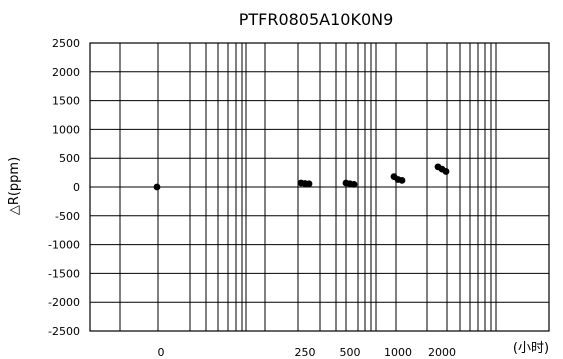 This screenshot has height=359, width=563. I want to click on y-tick-label: -2500, so click(64, 331).